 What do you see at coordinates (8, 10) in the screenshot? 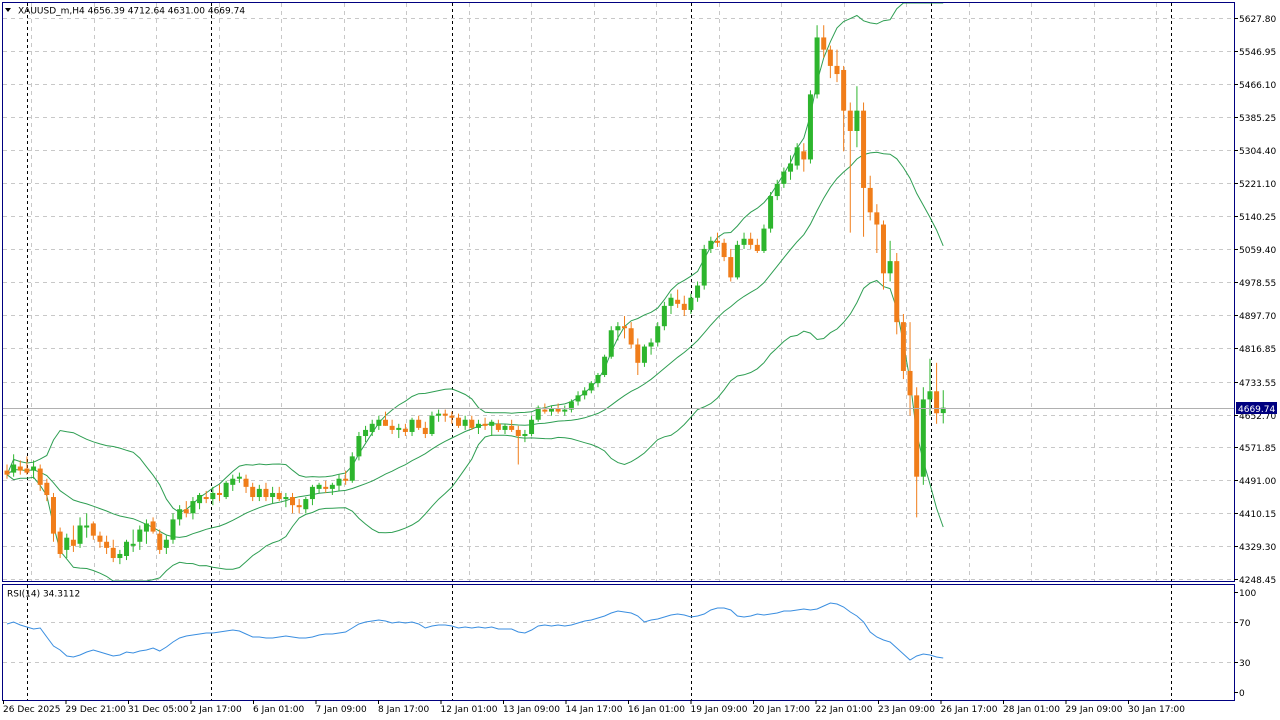
I see `chevron-down-icon` at bounding box center [8, 10].